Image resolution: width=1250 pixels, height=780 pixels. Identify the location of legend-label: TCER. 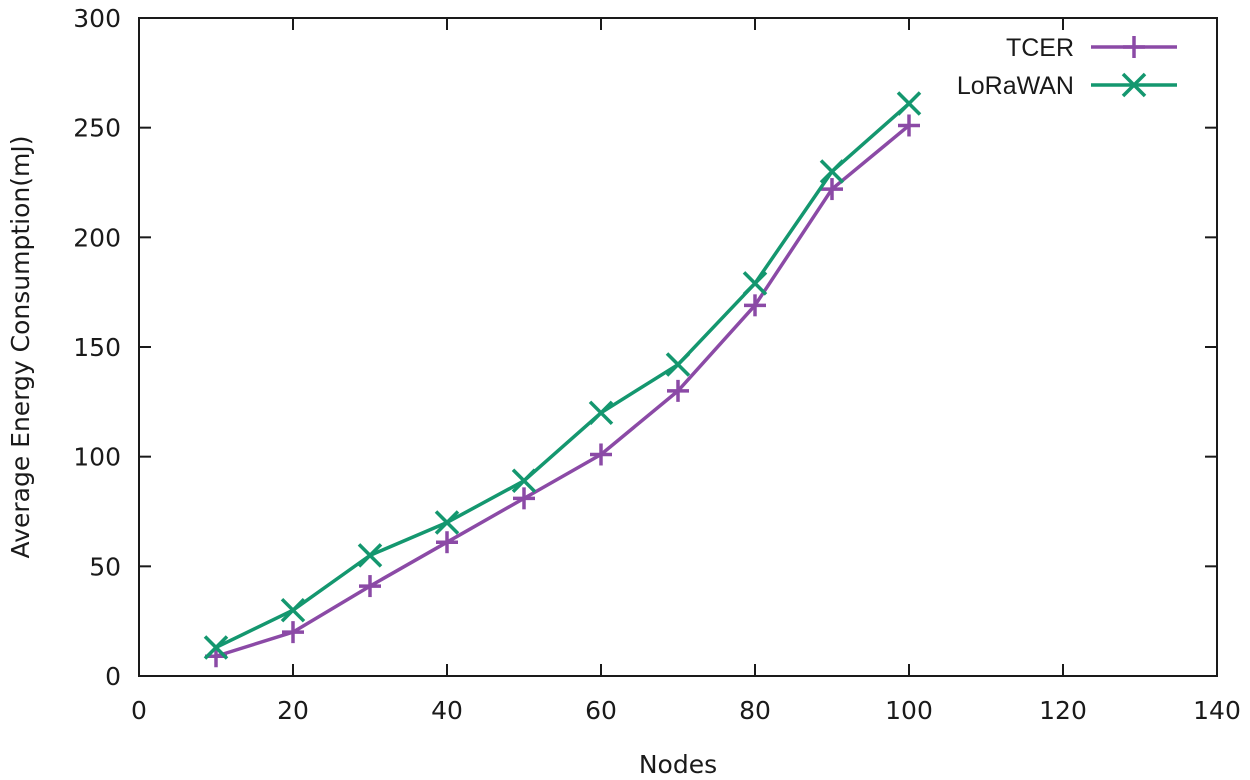
(1040, 48).